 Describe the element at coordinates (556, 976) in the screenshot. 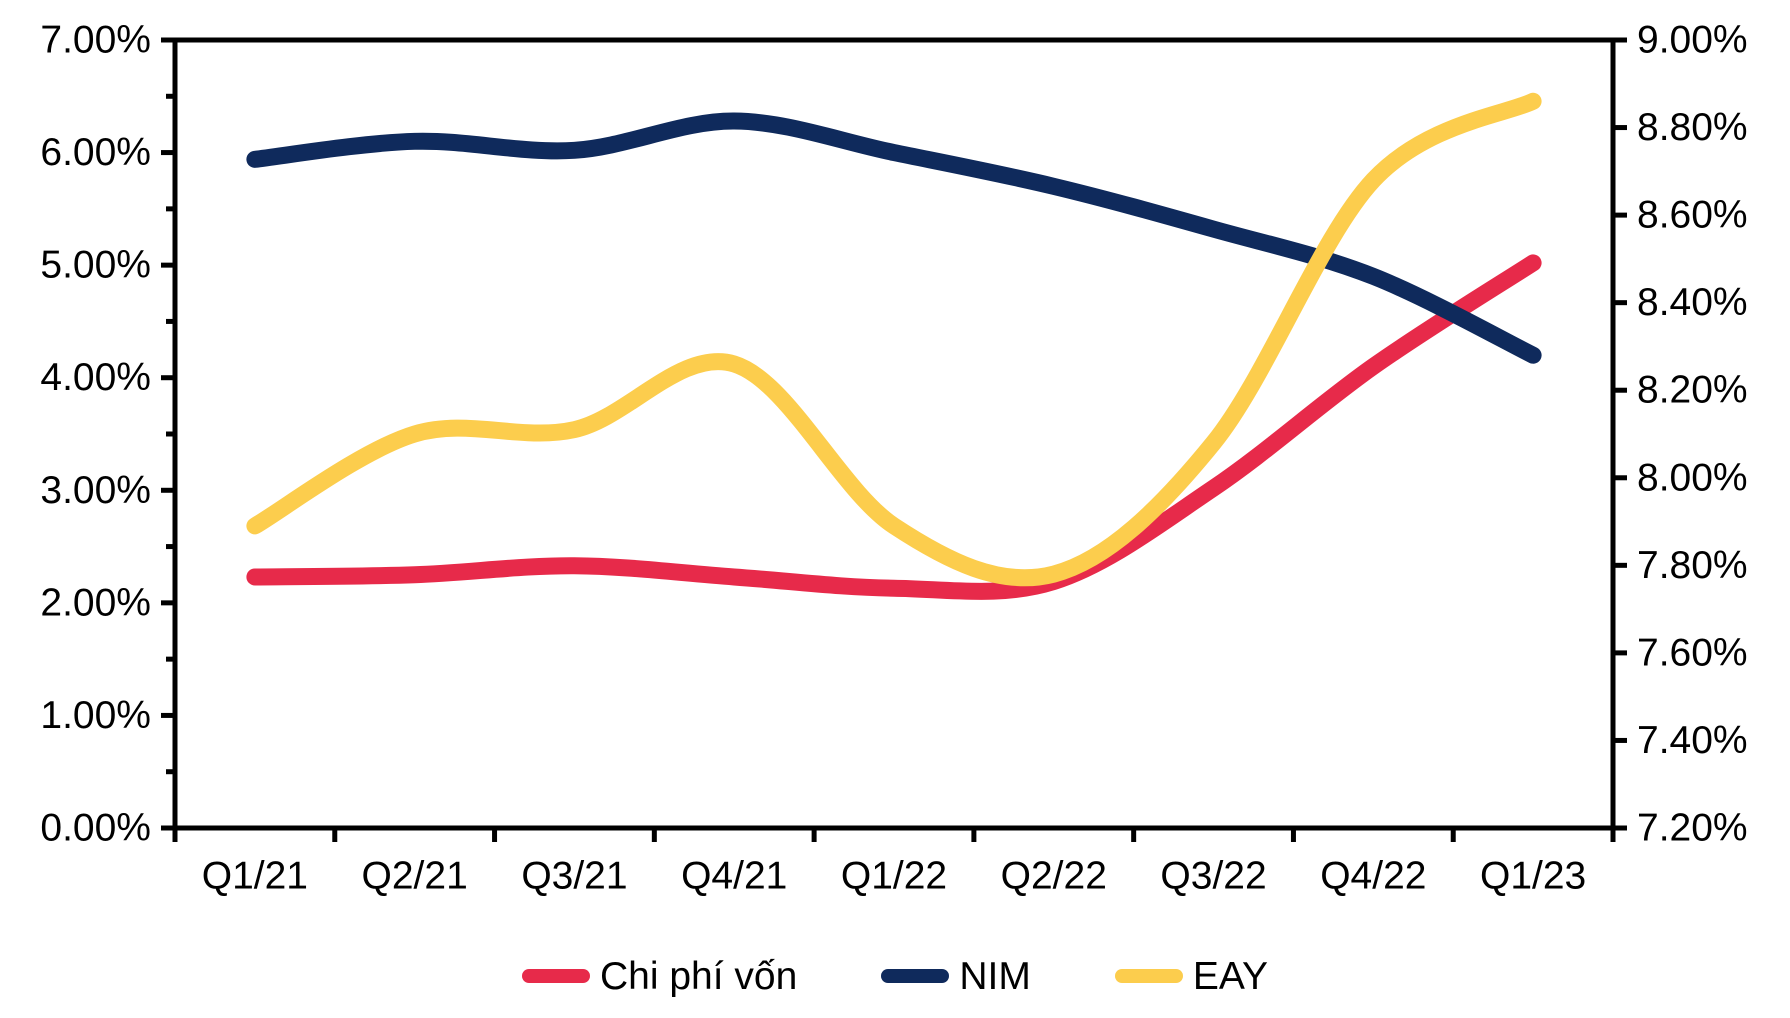

I see `legend-swatch-chi-phi-von-icon` at that location.